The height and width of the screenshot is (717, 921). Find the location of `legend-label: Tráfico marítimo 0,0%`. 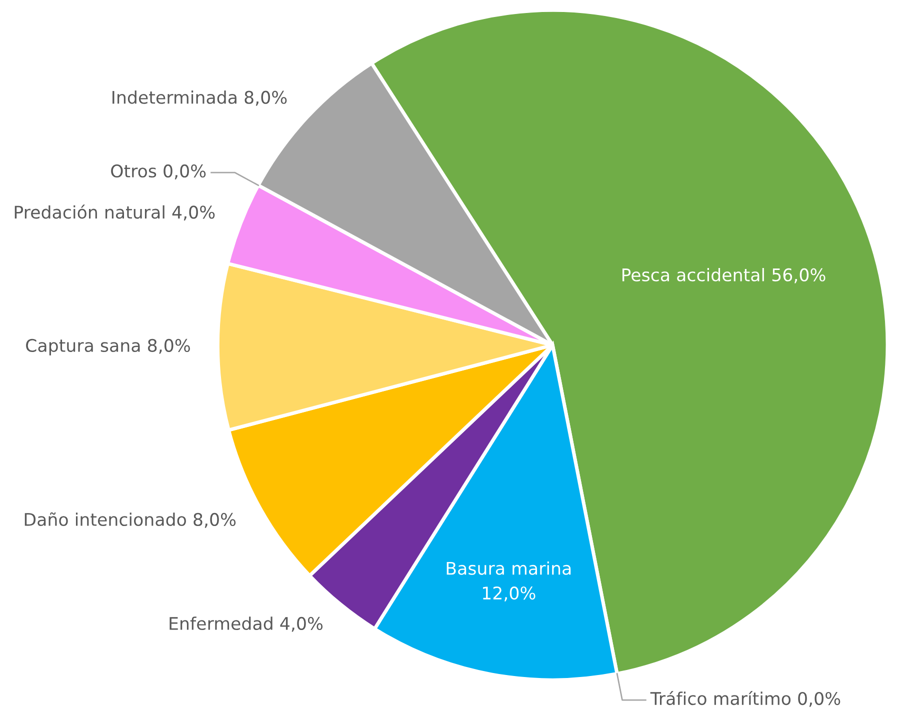

legend-label: Tráfico marítimo 0,0% is located at coordinates (745, 698).